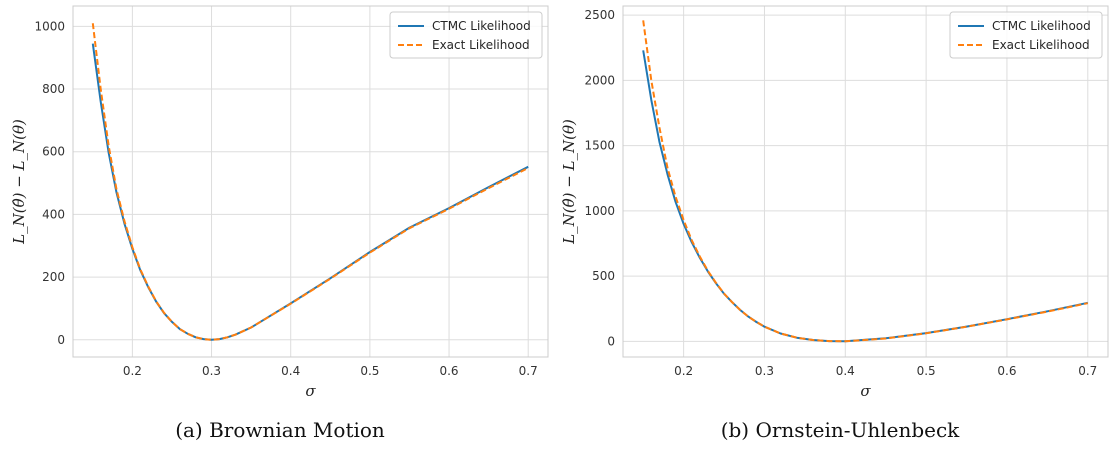 Image resolution: width=1119 pixels, height=457 pixels. What do you see at coordinates (53, 277) in the screenshot?
I see `y-tick-label: 200` at bounding box center [53, 277].